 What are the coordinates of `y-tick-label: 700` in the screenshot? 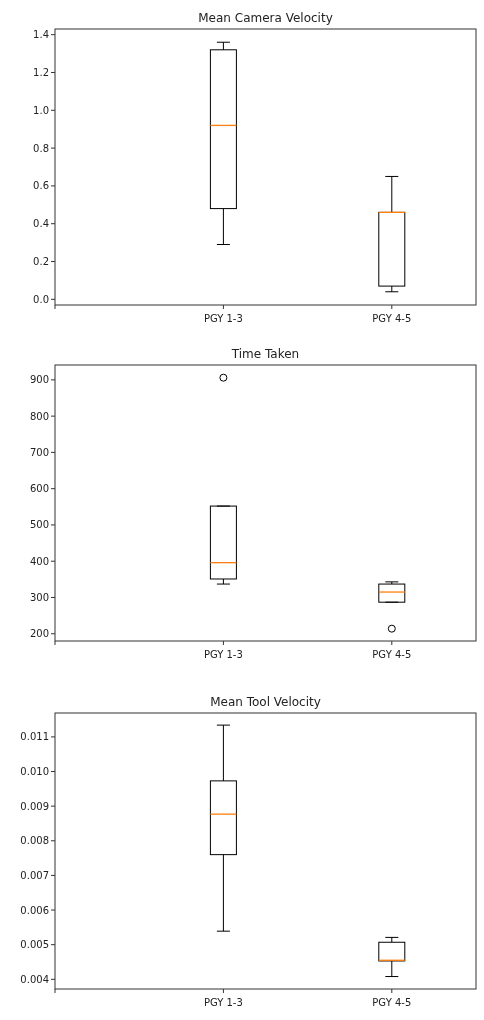 It's located at (39, 452).